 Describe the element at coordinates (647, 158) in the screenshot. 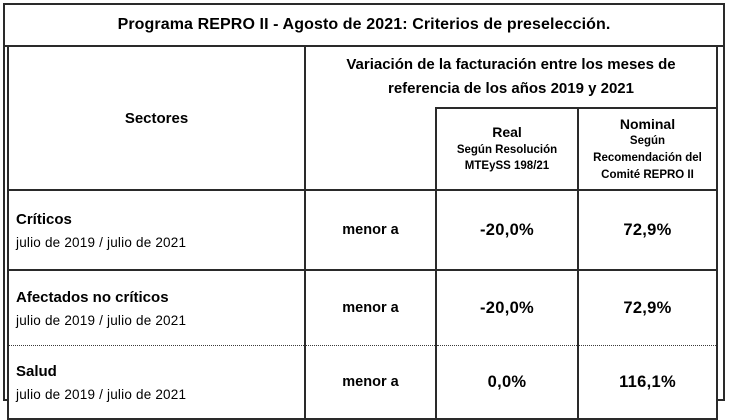

I see `nominal-header-sub2: Recomendación del` at that location.